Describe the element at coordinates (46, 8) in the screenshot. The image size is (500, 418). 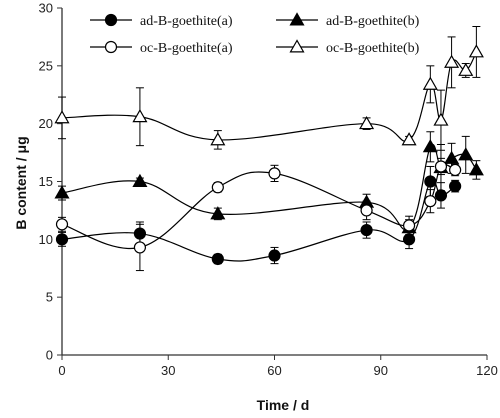
I see `y-tick-label: 30` at that location.